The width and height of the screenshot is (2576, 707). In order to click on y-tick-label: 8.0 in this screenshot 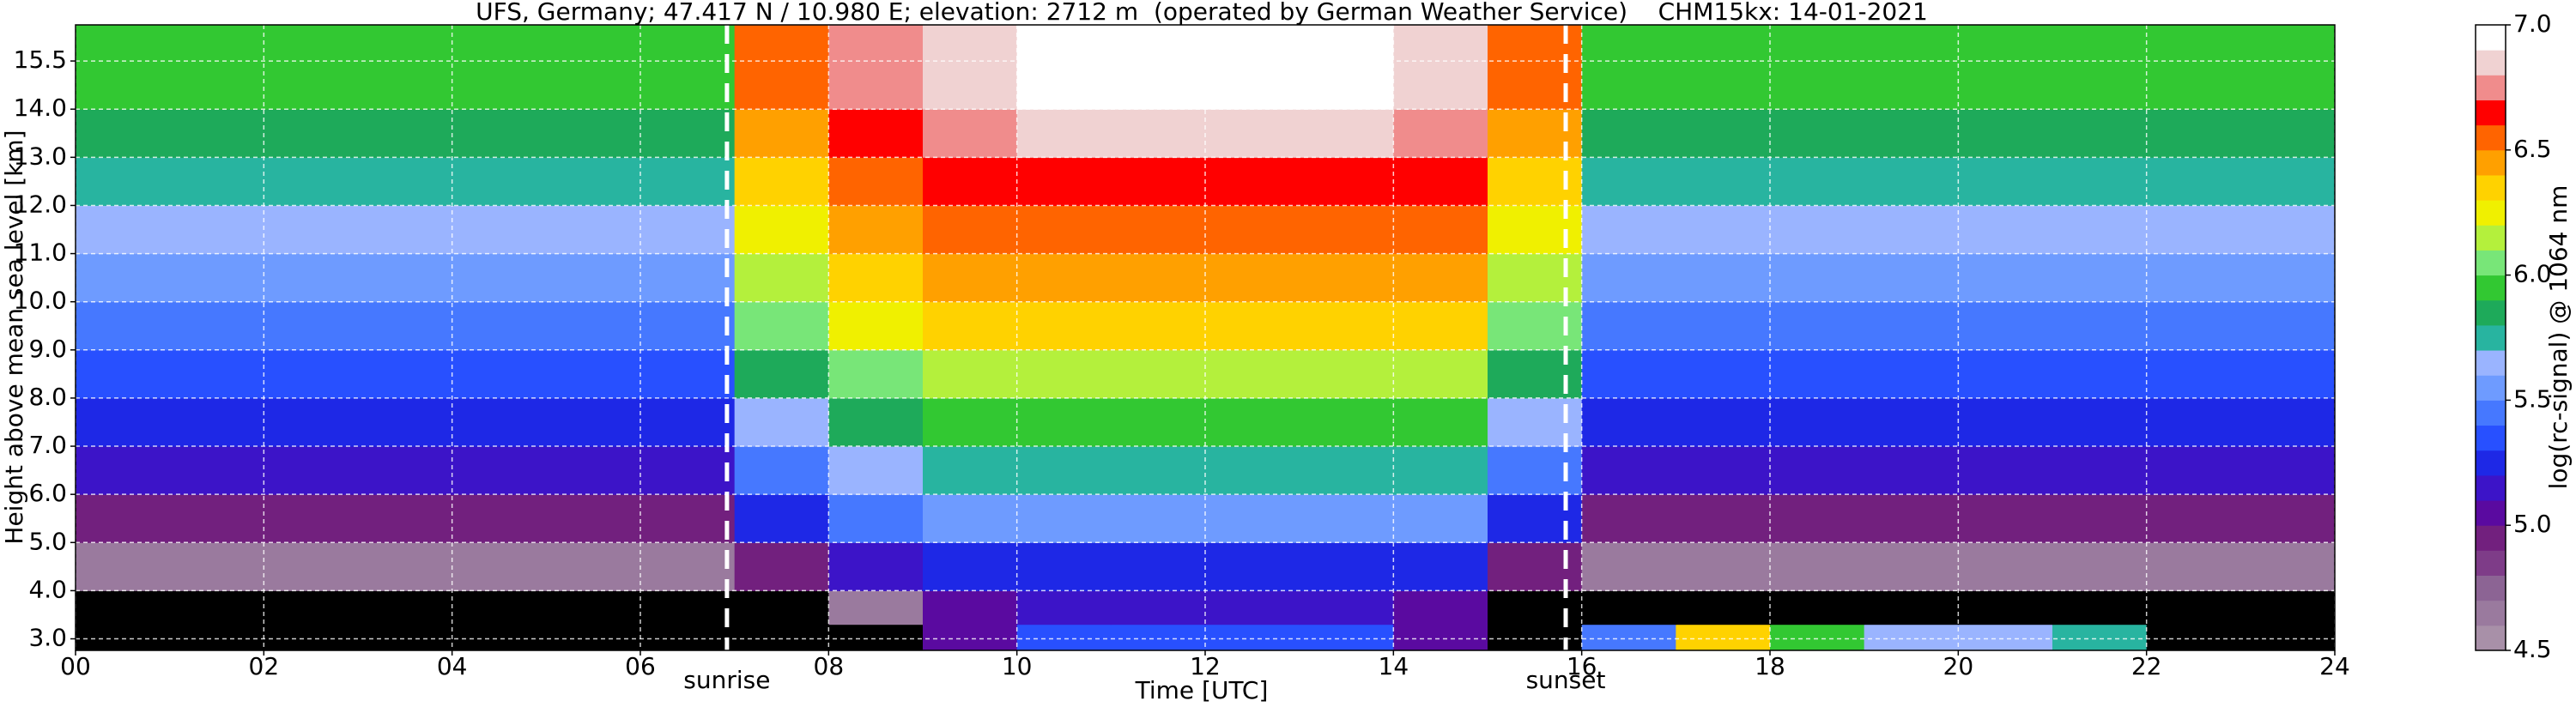, I will do `click(47, 397)`.